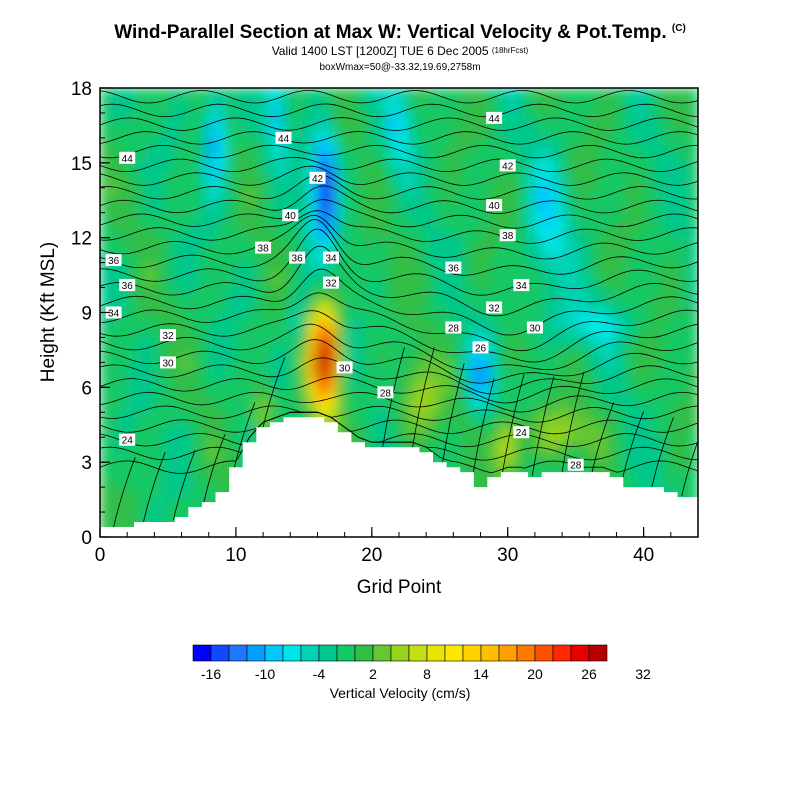 This screenshot has height=800, width=800. Describe the element at coordinates (397, 546) in the screenshot. I see `x-axis: 0 10 20 30 40` at that location.